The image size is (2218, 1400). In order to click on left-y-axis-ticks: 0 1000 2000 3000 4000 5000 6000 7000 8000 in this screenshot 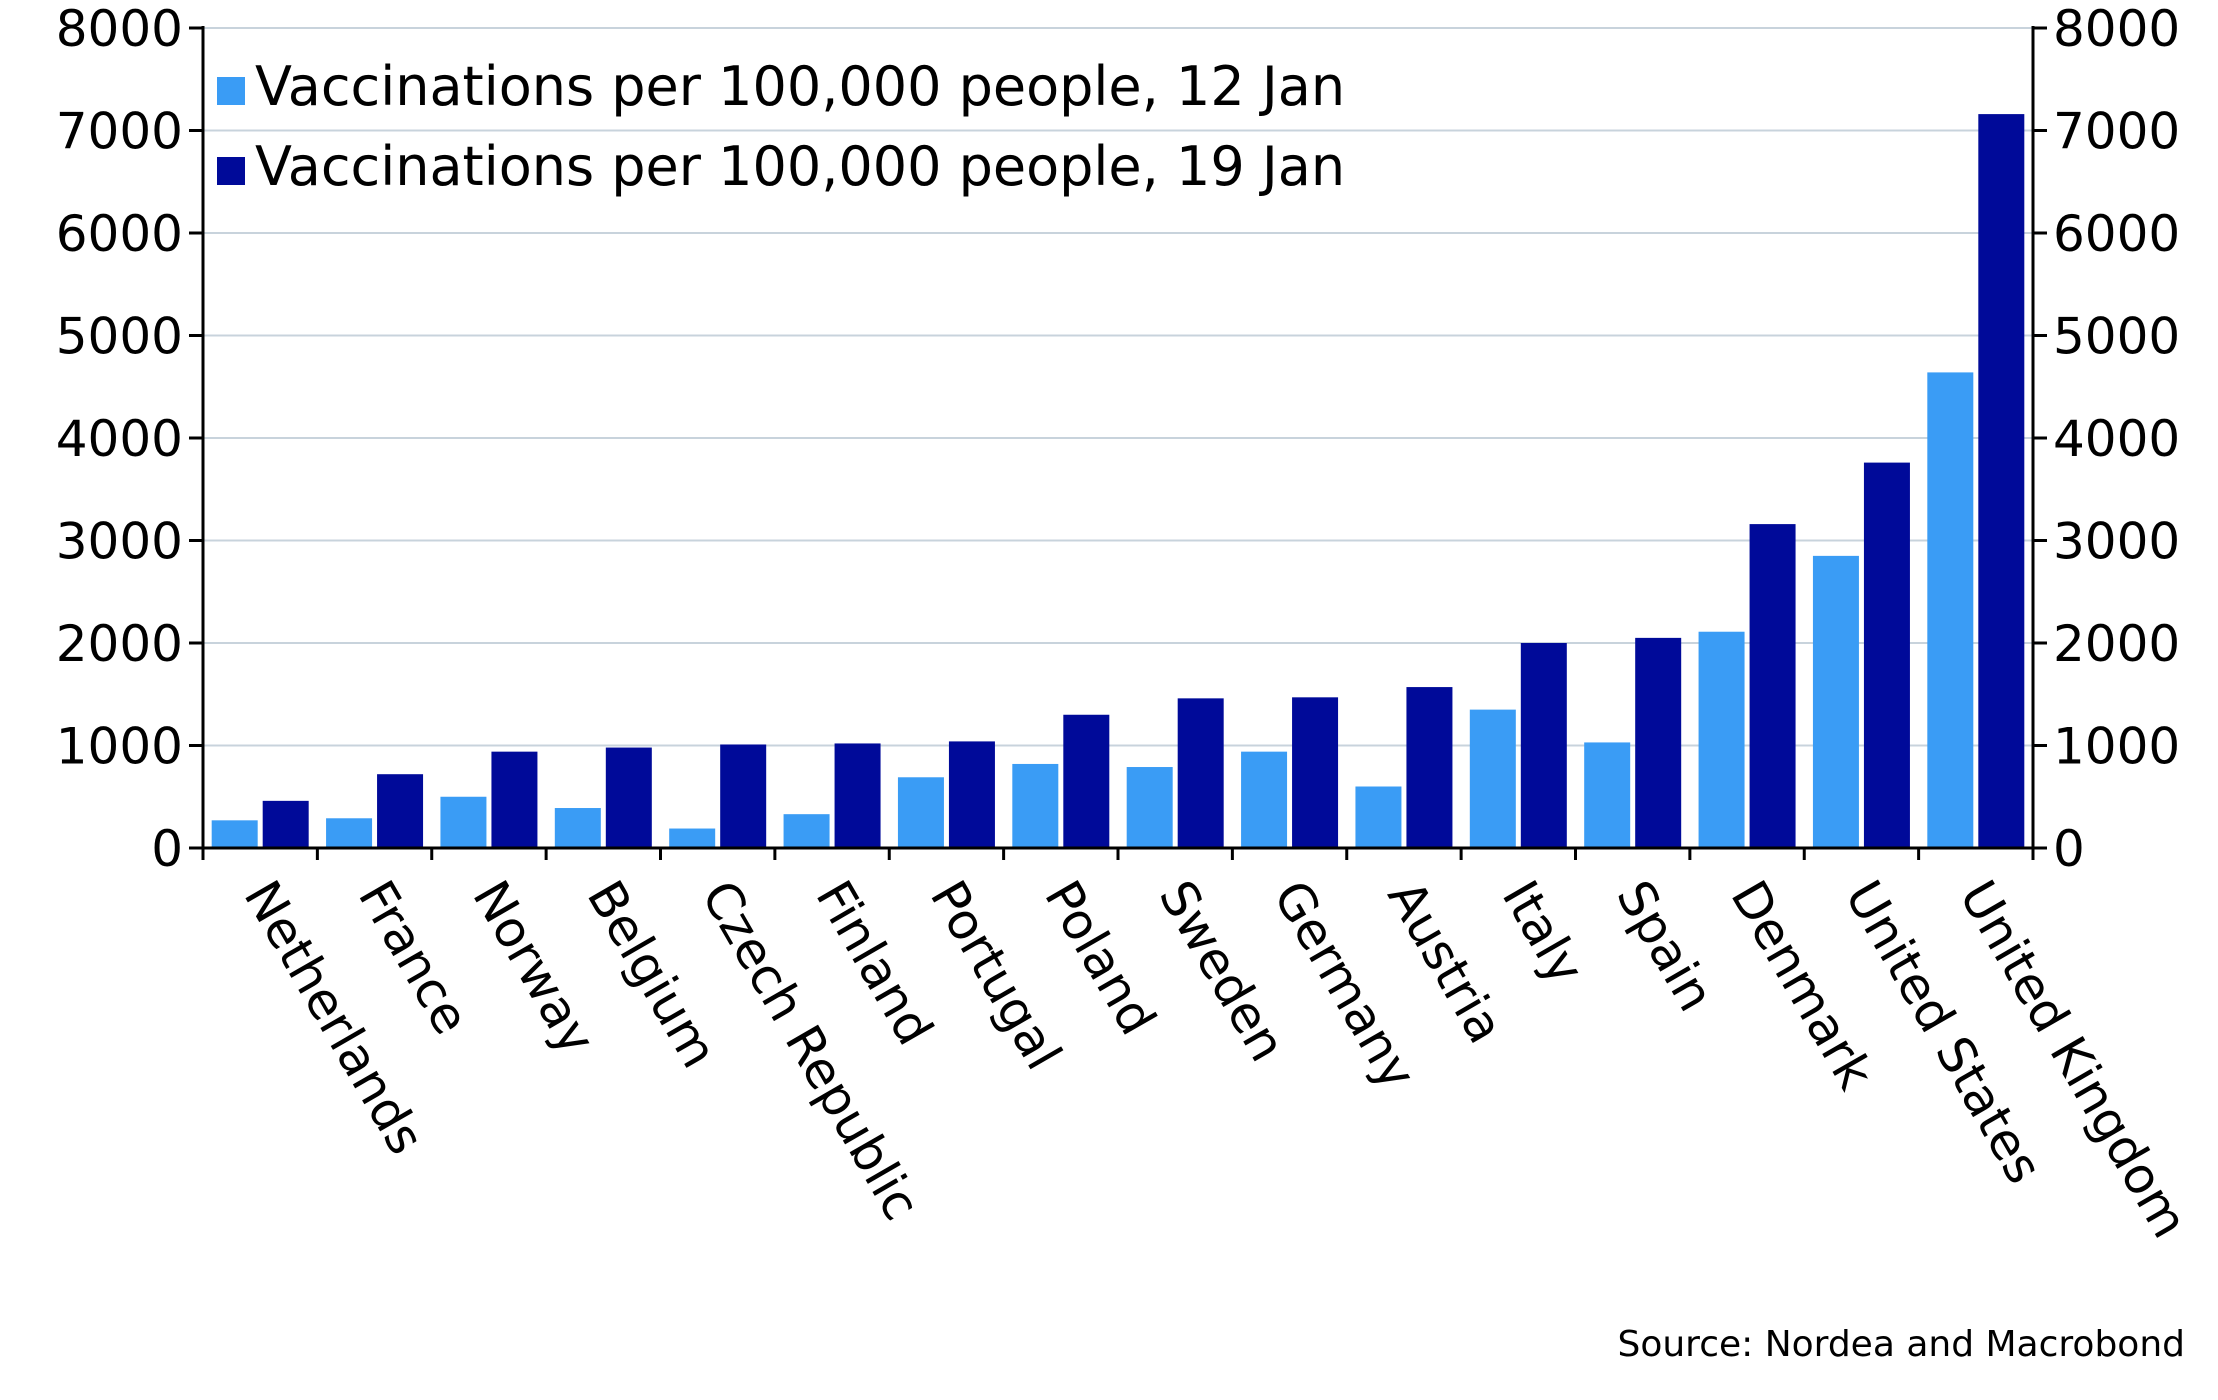, I will do `click(129, 439)`.